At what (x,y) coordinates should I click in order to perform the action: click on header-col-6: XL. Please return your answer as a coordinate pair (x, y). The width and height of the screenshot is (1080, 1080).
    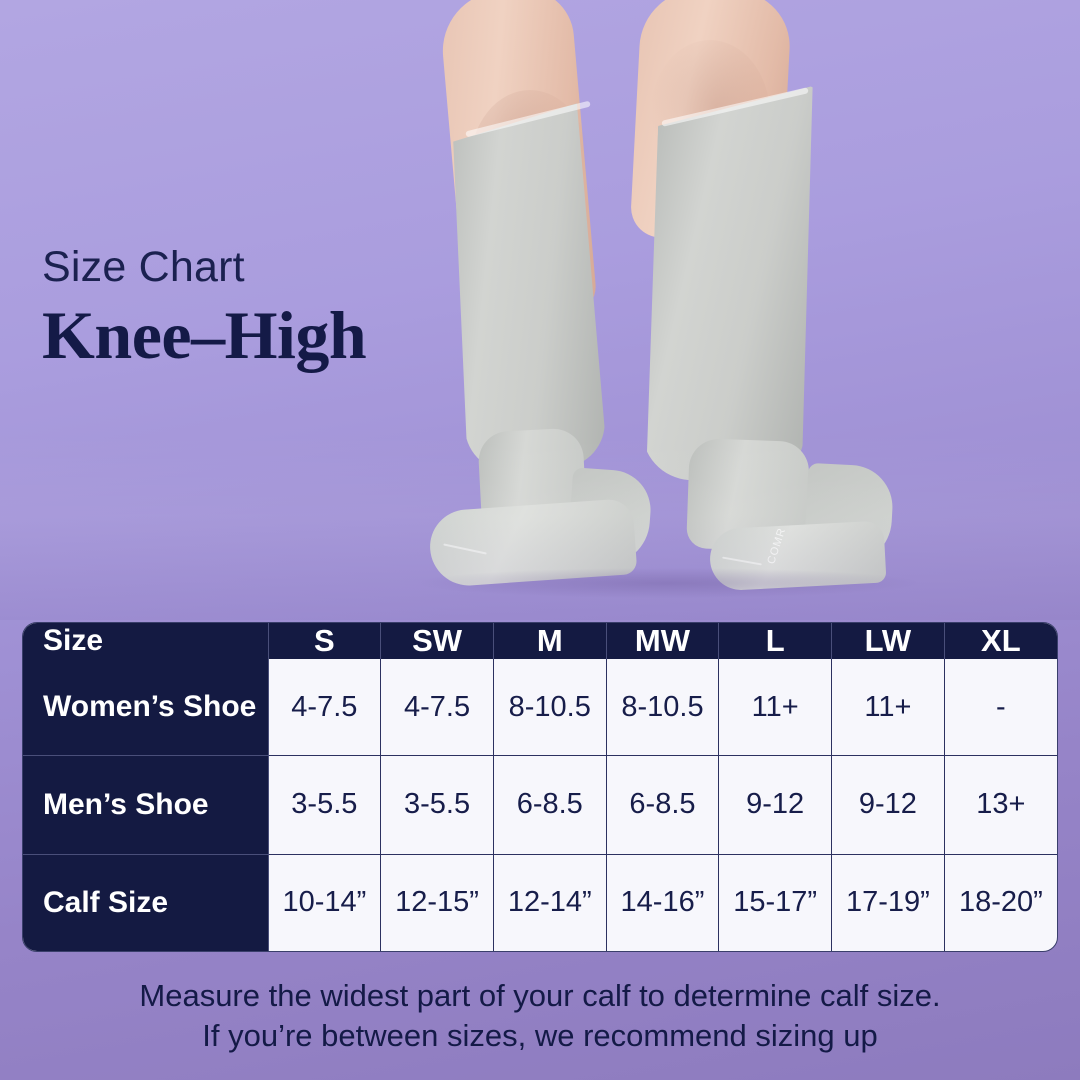
    Looking at the image, I should click on (1000, 641).